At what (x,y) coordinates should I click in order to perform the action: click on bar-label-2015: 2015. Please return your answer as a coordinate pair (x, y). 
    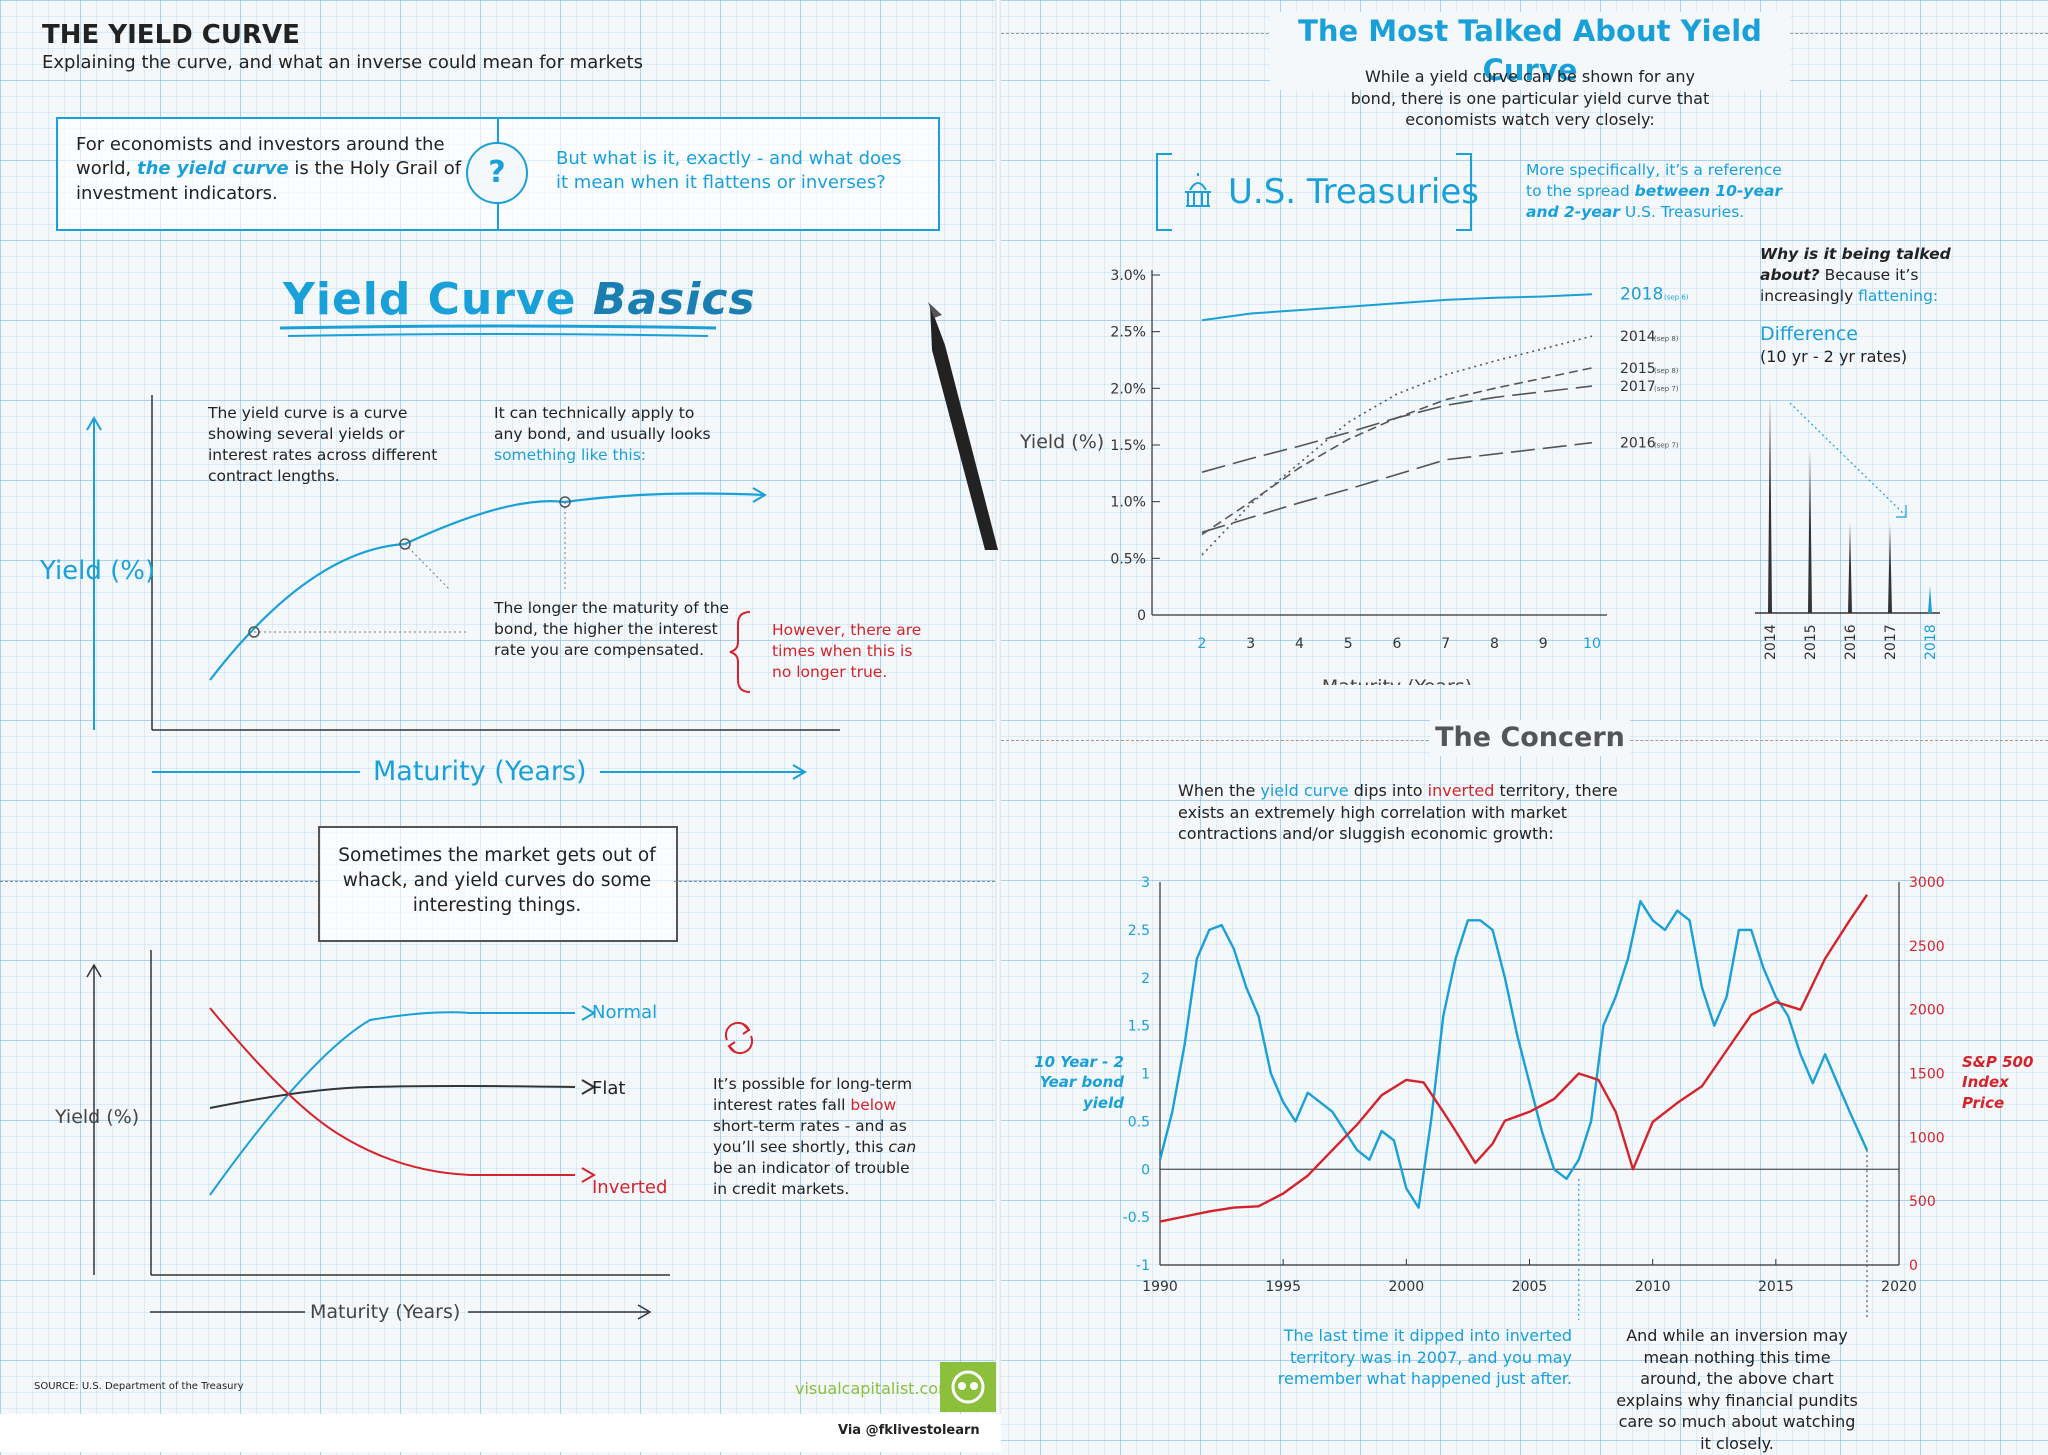
    Looking at the image, I should click on (1811, 642).